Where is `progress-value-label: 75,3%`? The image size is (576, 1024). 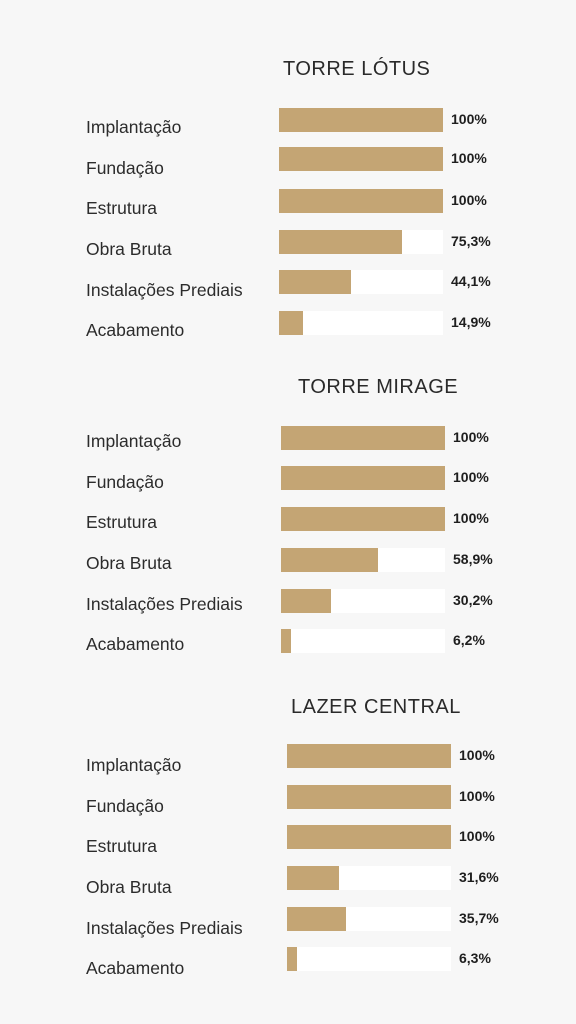
progress-value-label: 75,3% is located at coordinates (471, 241).